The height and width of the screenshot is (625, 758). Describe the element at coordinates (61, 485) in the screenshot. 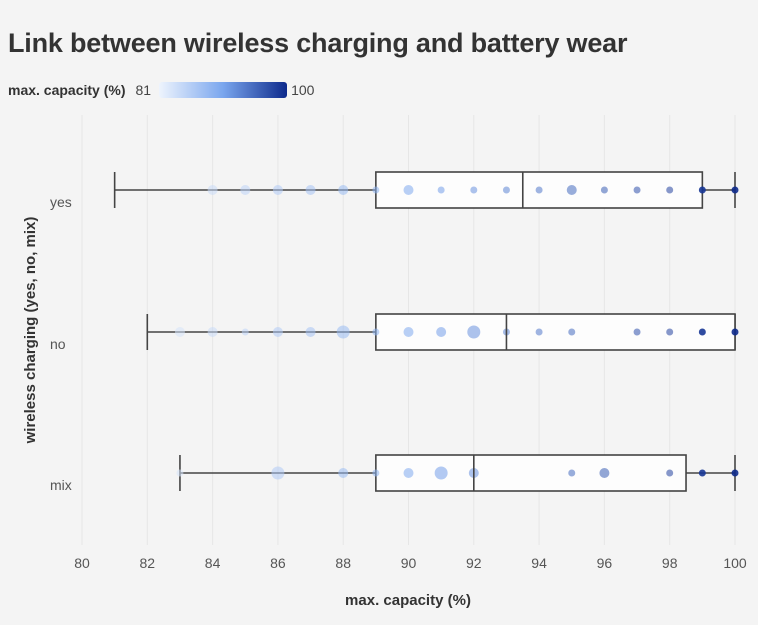

I see `y-tick-label: mix` at that location.